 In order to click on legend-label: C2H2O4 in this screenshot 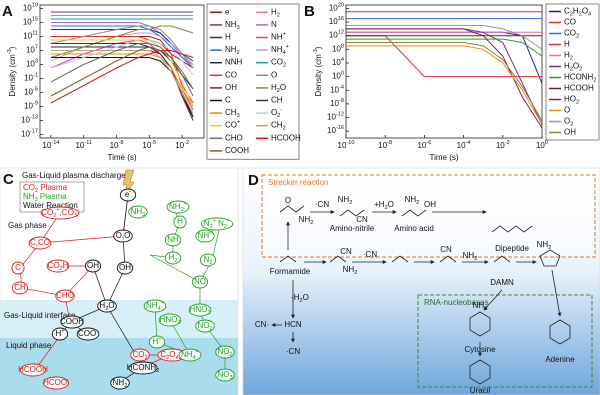, I will do `click(577, 12)`.